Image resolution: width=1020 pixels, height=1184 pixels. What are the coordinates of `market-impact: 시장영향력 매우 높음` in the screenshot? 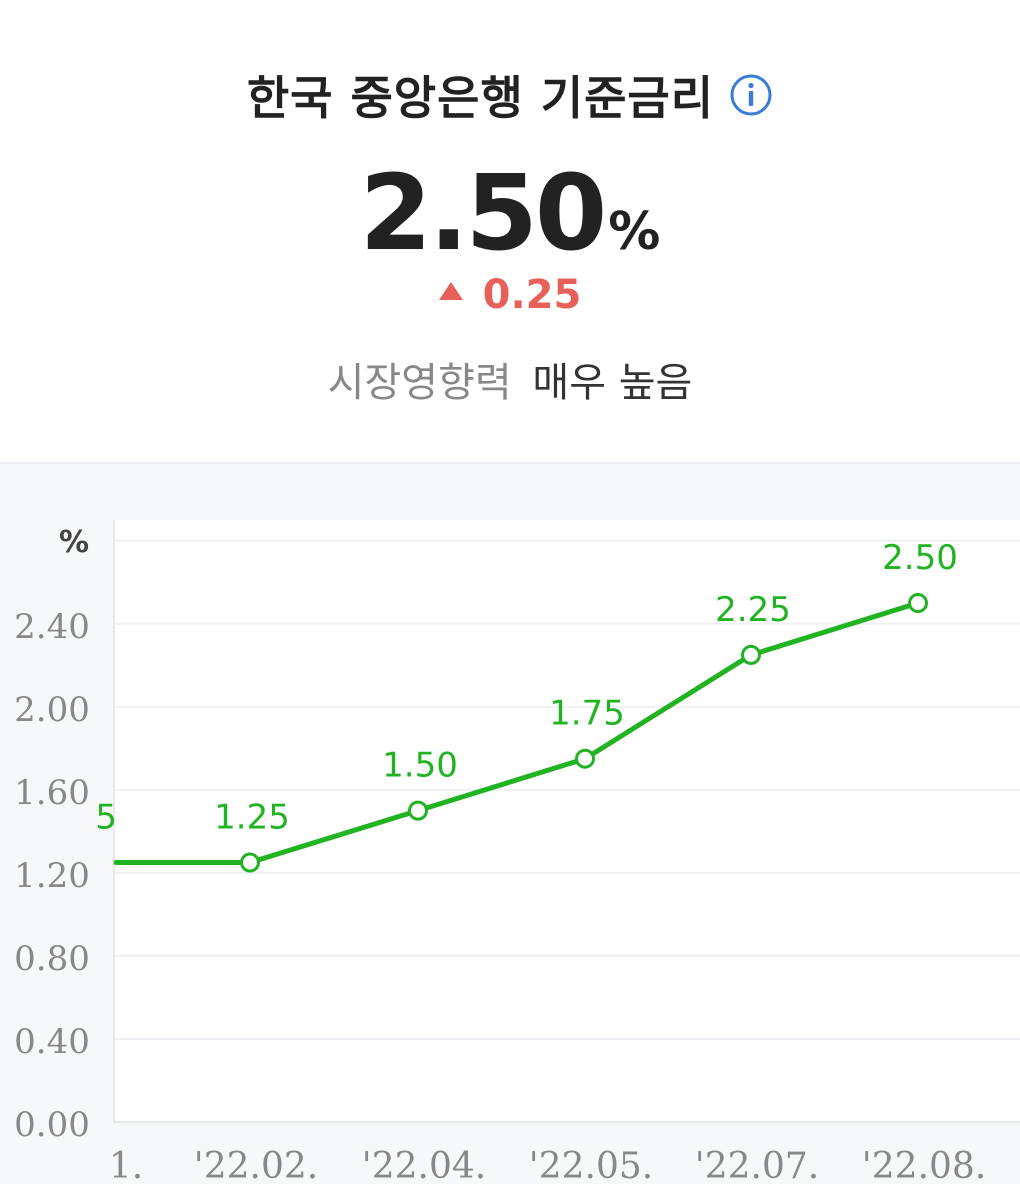 It's located at (510, 379).